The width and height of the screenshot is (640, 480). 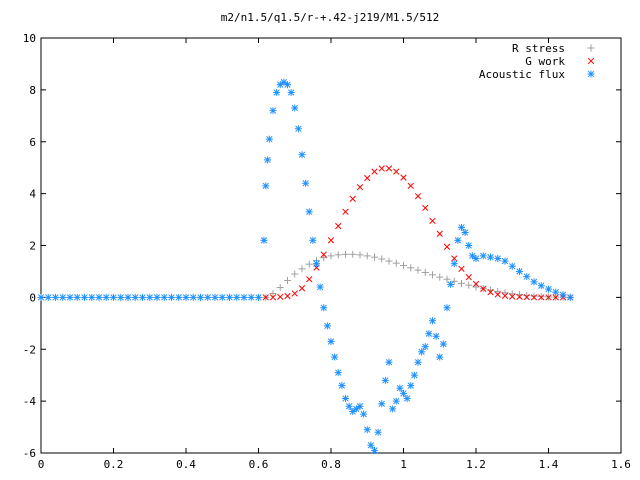 What do you see at coordinates (41, 464) in the screenshot?
I see `x-tick-label: 0` at bounding box center [41, 464].